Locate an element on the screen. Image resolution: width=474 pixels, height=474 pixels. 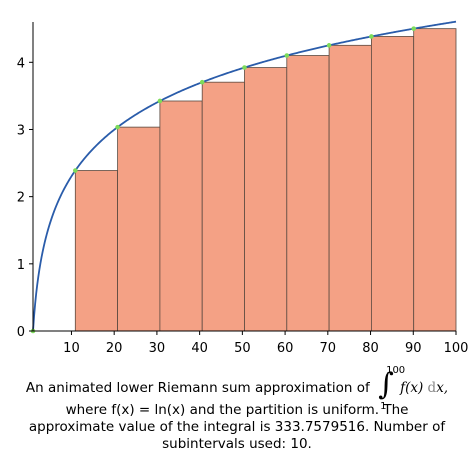
y-tick-label-4: 4 is located at coordinates (21, 63).